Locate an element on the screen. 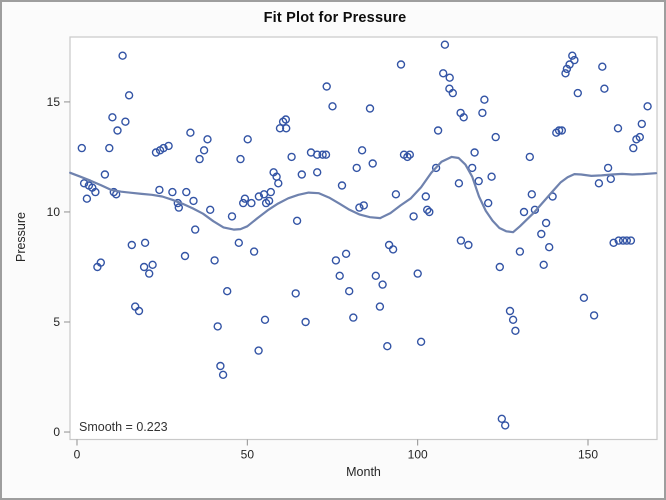 Image resolution: width=666 pixels, height=500 pixels. x-tick-label: 100 is located at coordinates (418, 455).